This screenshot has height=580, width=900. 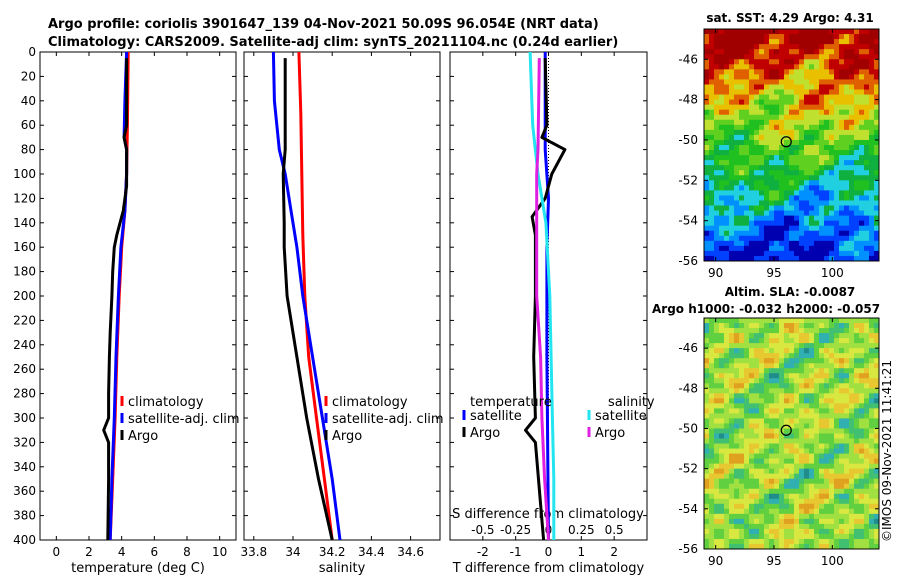 I want to click on x-tick-label: 2, so click(x=614, y=552).